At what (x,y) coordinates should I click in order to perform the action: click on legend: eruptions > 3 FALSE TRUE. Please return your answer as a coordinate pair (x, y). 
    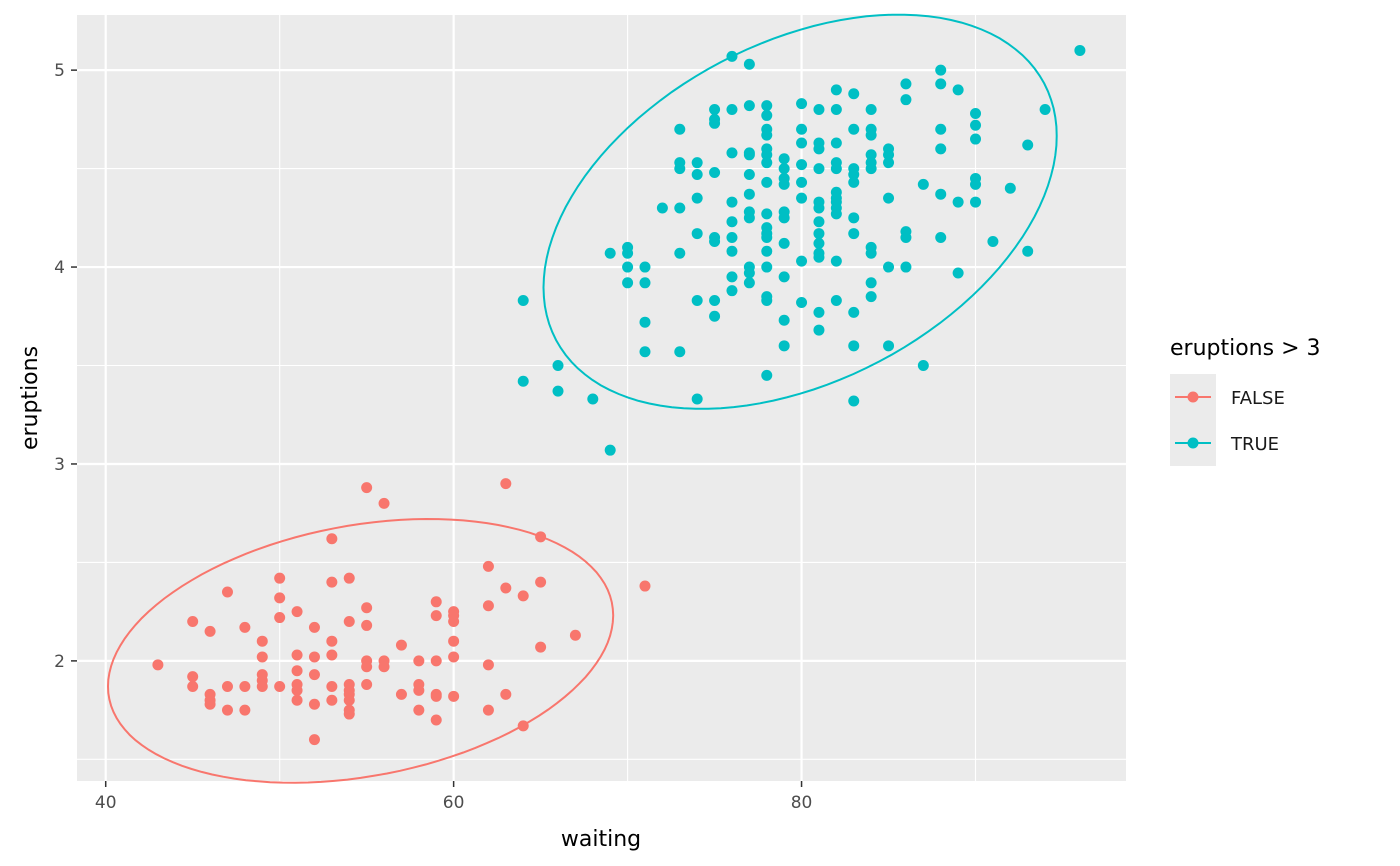
    Looking at the image, I should click on (1245, 401).